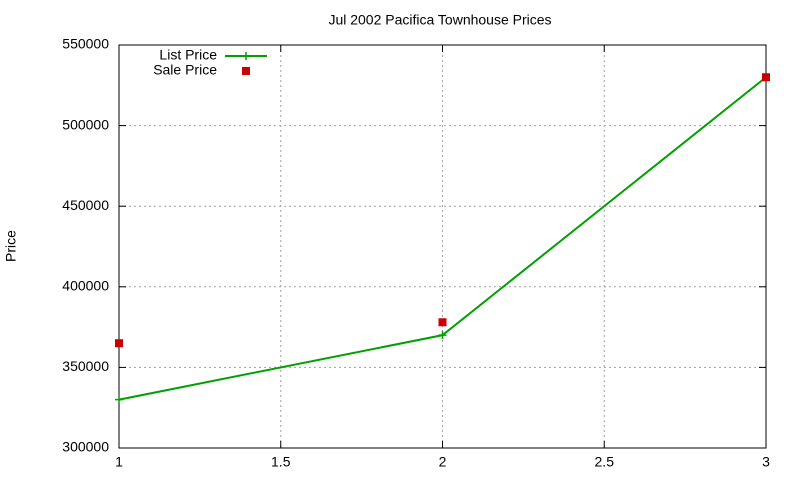  Describe the element at coordinates (443, 462) in the screenshot. I see `x-tick-label: 2` at that location.